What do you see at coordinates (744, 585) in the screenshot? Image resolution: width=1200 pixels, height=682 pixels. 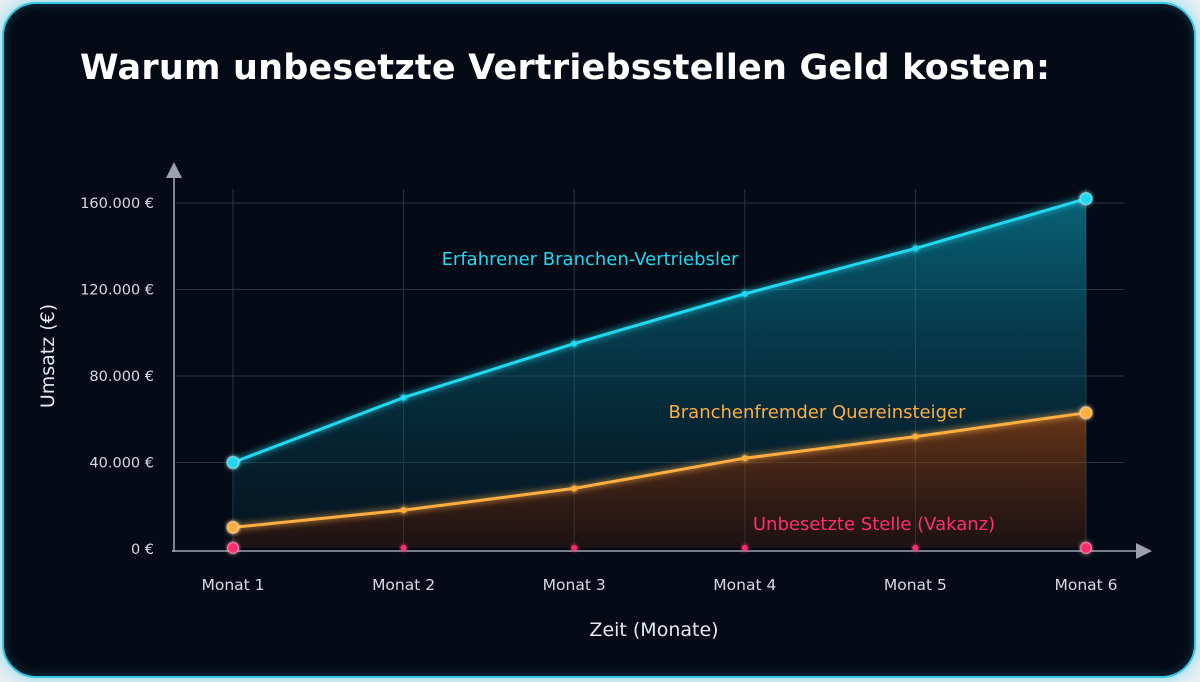 I see `x-tick-label: Monat 4` at bounding box center [744, 585].